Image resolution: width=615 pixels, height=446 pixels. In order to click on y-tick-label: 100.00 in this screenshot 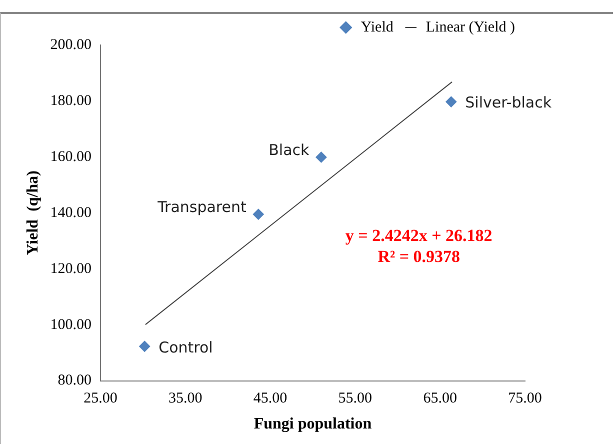, I will do `click(71, 324)`.